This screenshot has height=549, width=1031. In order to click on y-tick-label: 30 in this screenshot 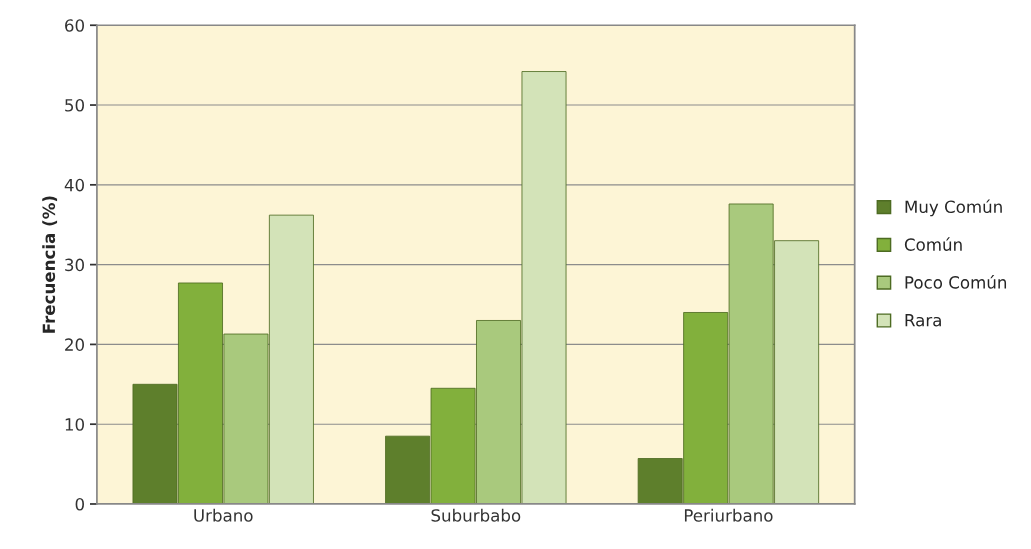, I will do `click(74, 265)`.